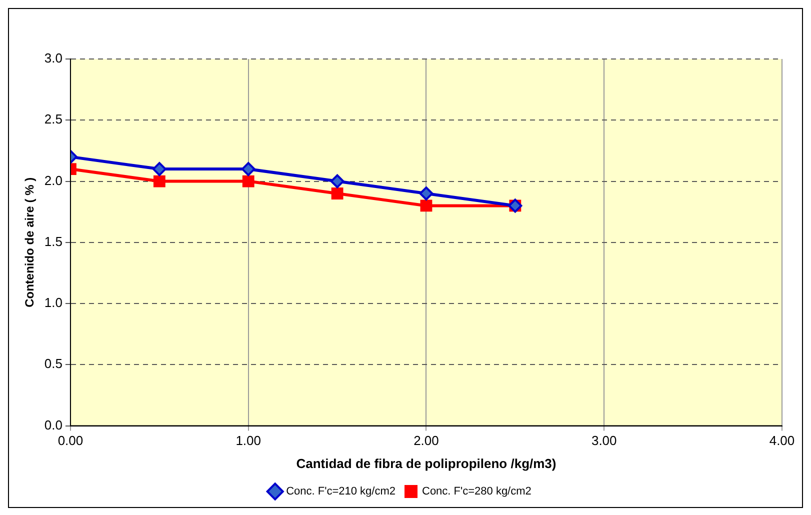 The height and width of the screenshot is (515, 811). What do you see at coordinates (29, 242) in the screenshot?
I see `y-axis-title: Contenido de aire ( % )` at bounding box center [29, 242].